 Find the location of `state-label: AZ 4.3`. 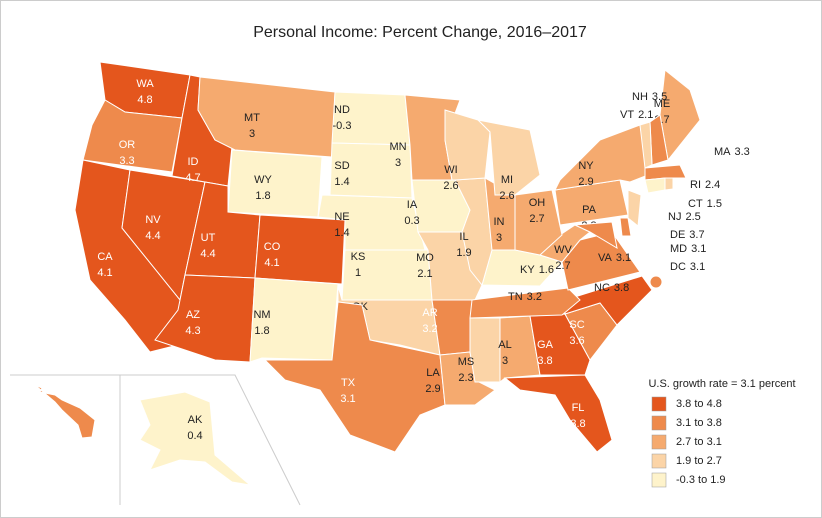

state-label: AZ 4.3 is located at coordinates (192, 323).